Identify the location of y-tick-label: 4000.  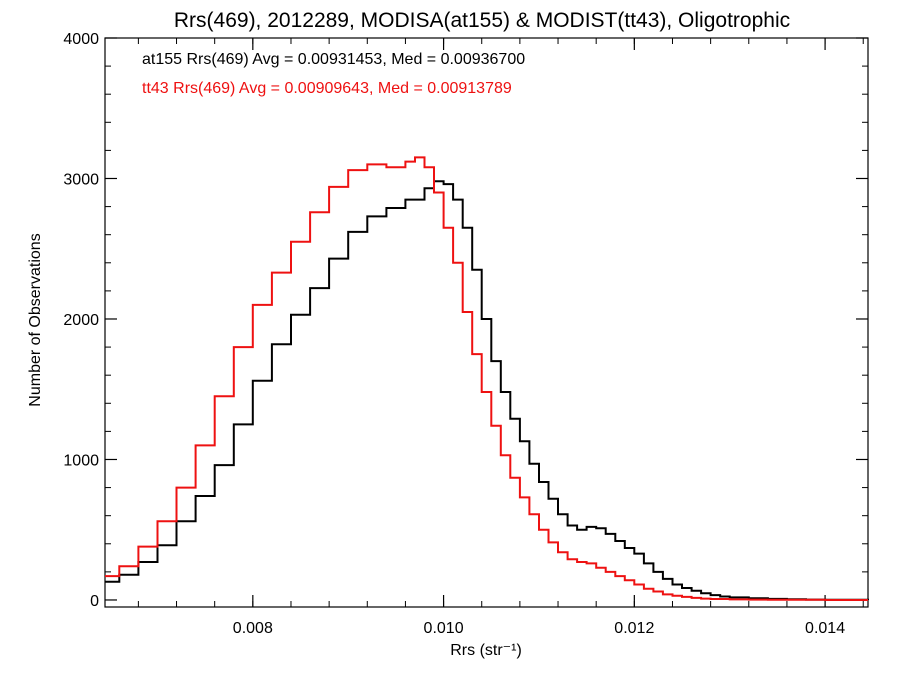
(81, 39).